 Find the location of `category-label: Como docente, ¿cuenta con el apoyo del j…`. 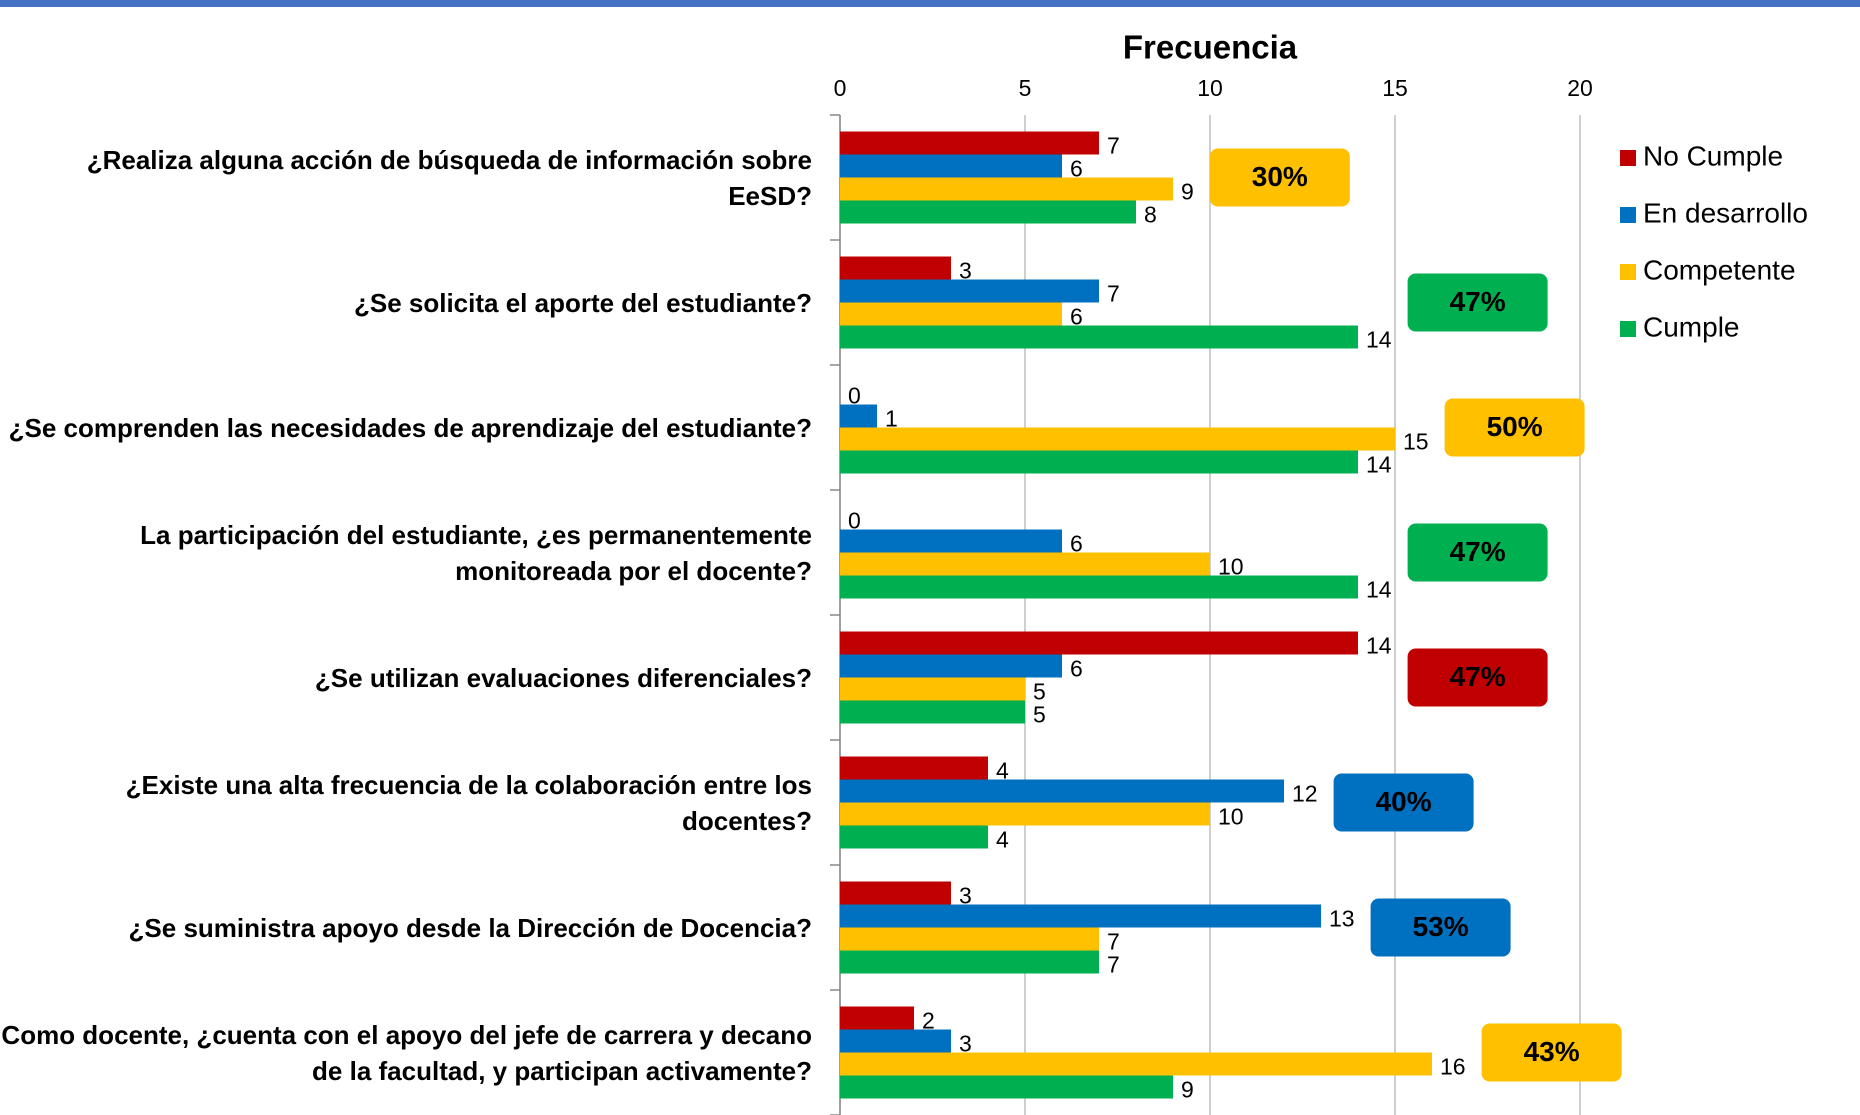

category-label: Como docente, ¿cuenta con el apoyo del j… is located at coordinates (406, 1052).